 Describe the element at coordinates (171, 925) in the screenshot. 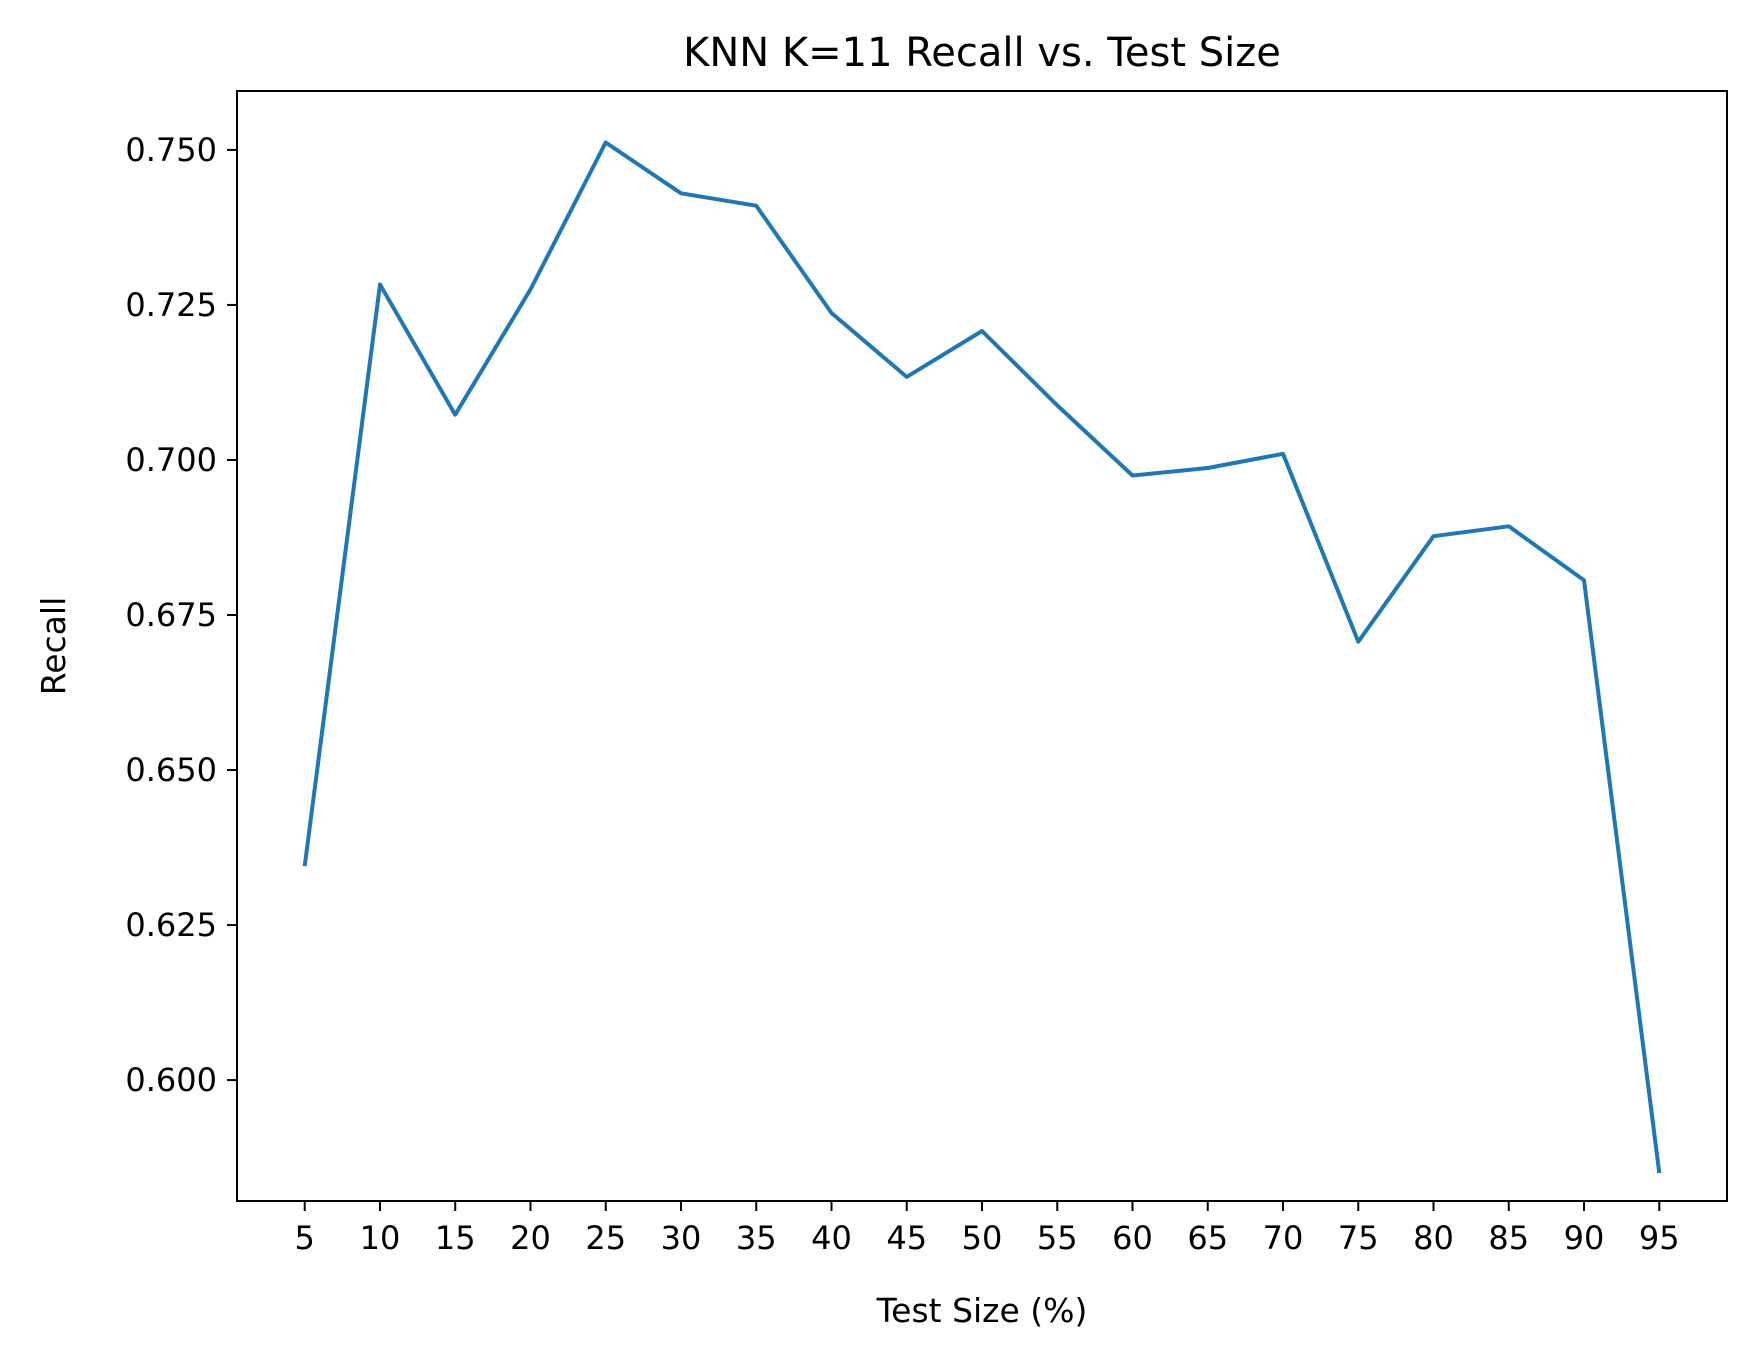

I see `y-tick-label: 0.625` at that location.